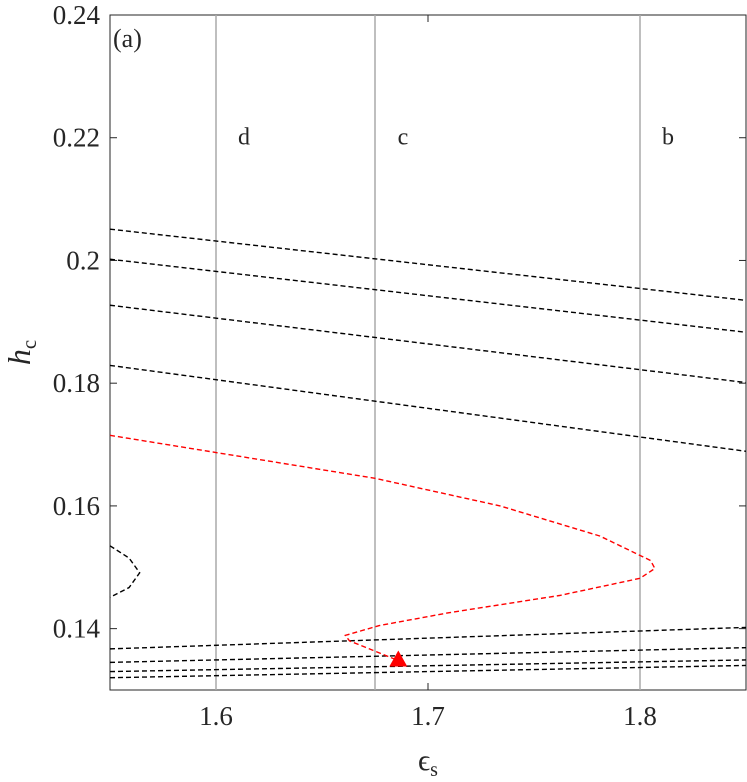 This screenshot has width=747, height=782. What do you see at coordinates (83, 260) in the screenshot?
I see `y-tick-label: 0.2` at bounding box center [83, 260].